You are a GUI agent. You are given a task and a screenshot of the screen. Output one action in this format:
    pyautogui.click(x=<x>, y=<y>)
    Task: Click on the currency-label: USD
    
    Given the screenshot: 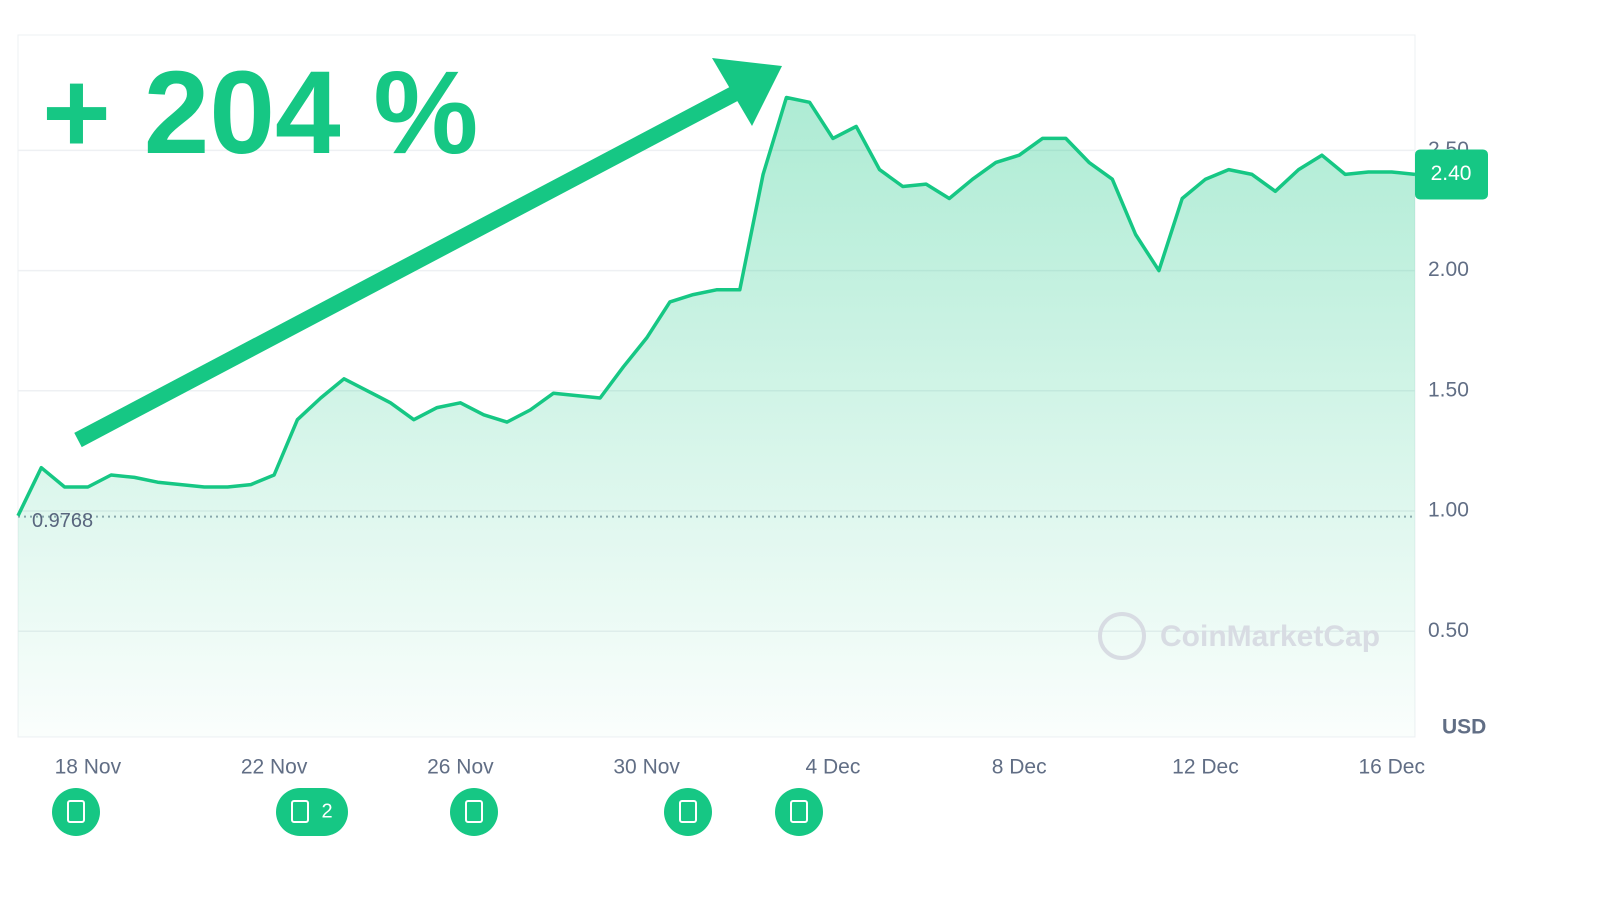 What is the action you would take?
    pyautogui.click(x=1464, y=727)
    